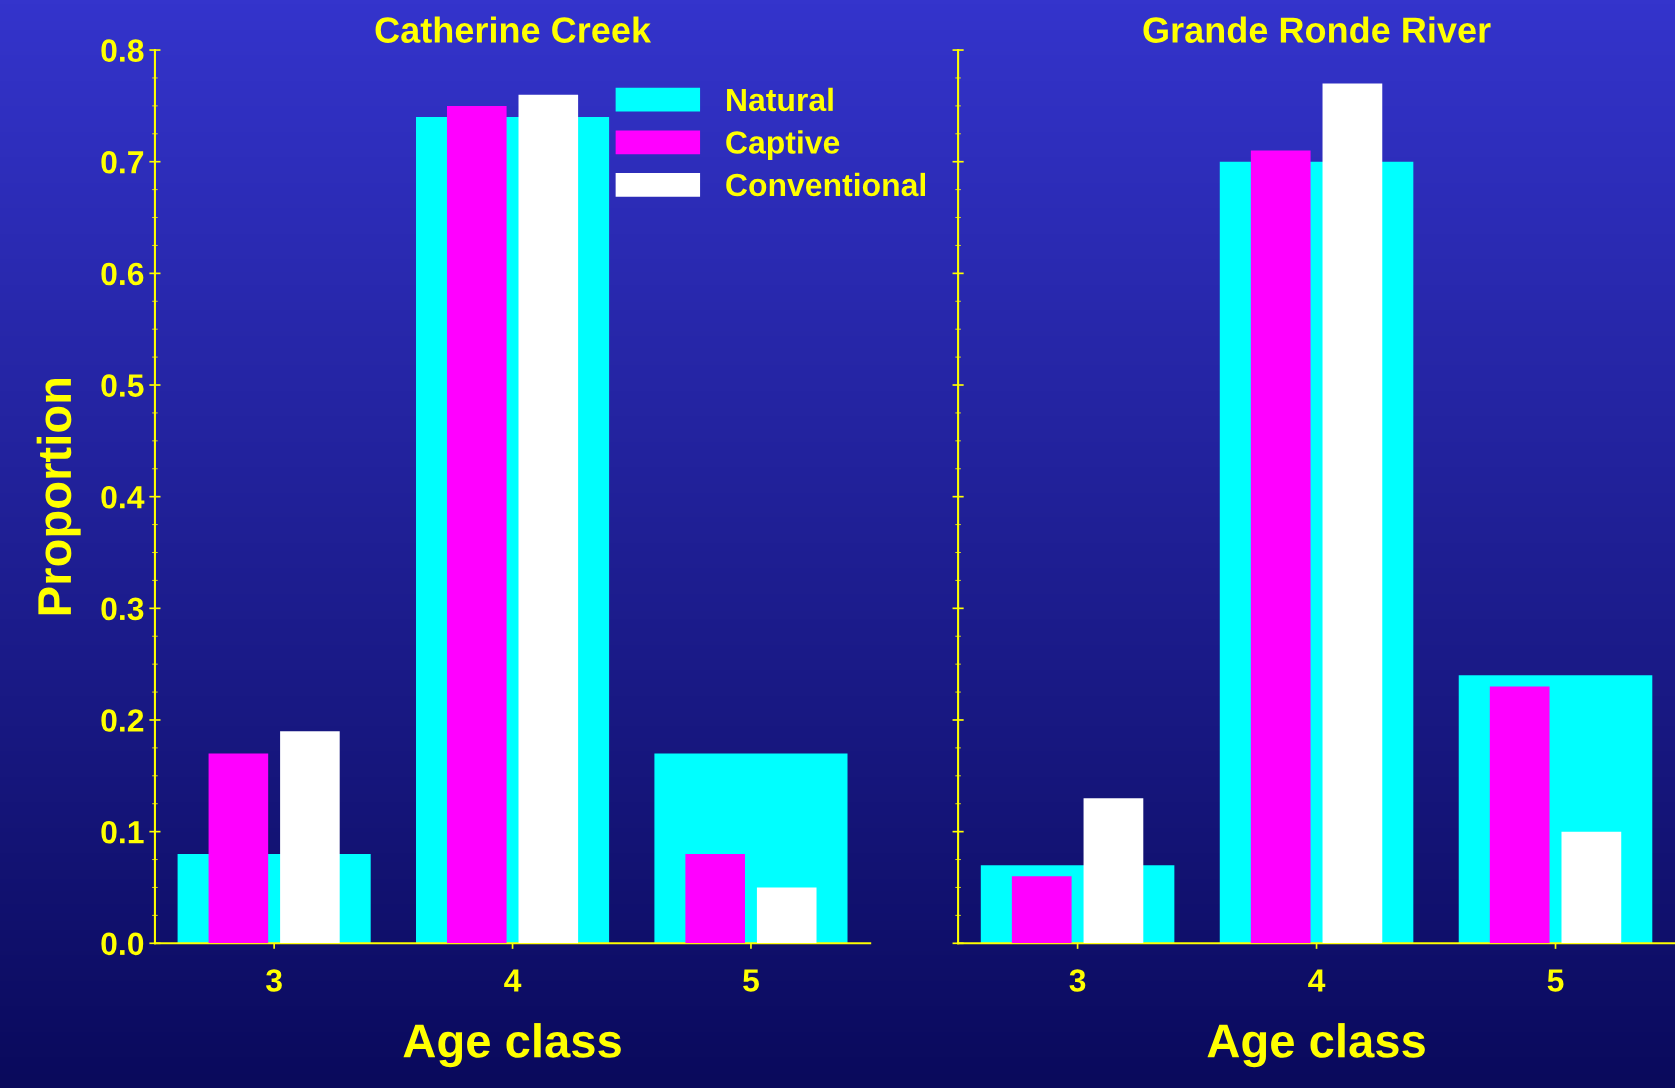 The height and width of the screenshot is (1088, 1675). Describe the element at coordinates (780, 99) in the screenshot. I see `legend-label: Natural` at that location.